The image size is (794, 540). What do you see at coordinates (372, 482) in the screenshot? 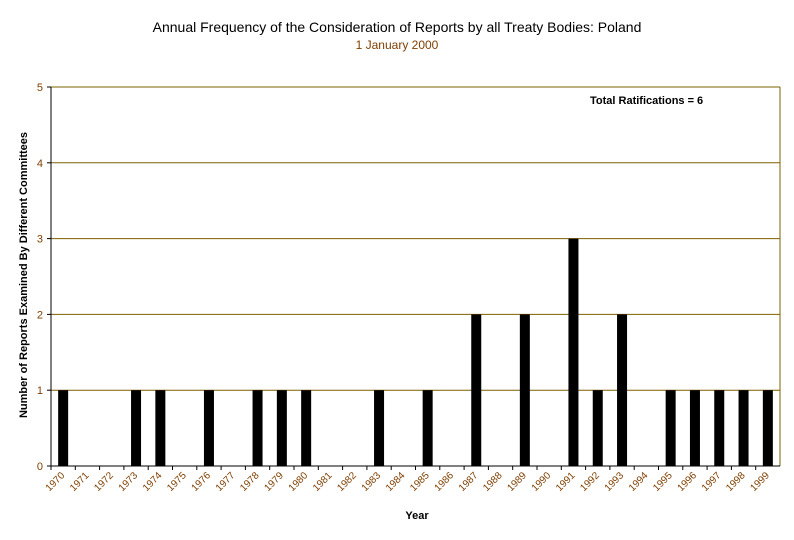
I see `x-tick-label-1983: 1983` at bounding box center [372, 482].